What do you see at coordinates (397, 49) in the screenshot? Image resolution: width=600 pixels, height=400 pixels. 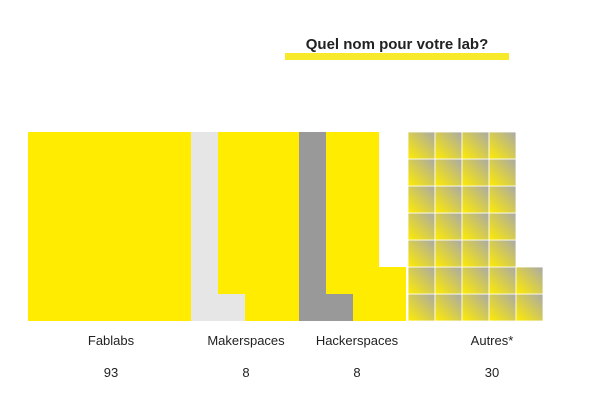 I see `chart-title: Quel nom pour votre lab?` at bounding box center [397, 49].